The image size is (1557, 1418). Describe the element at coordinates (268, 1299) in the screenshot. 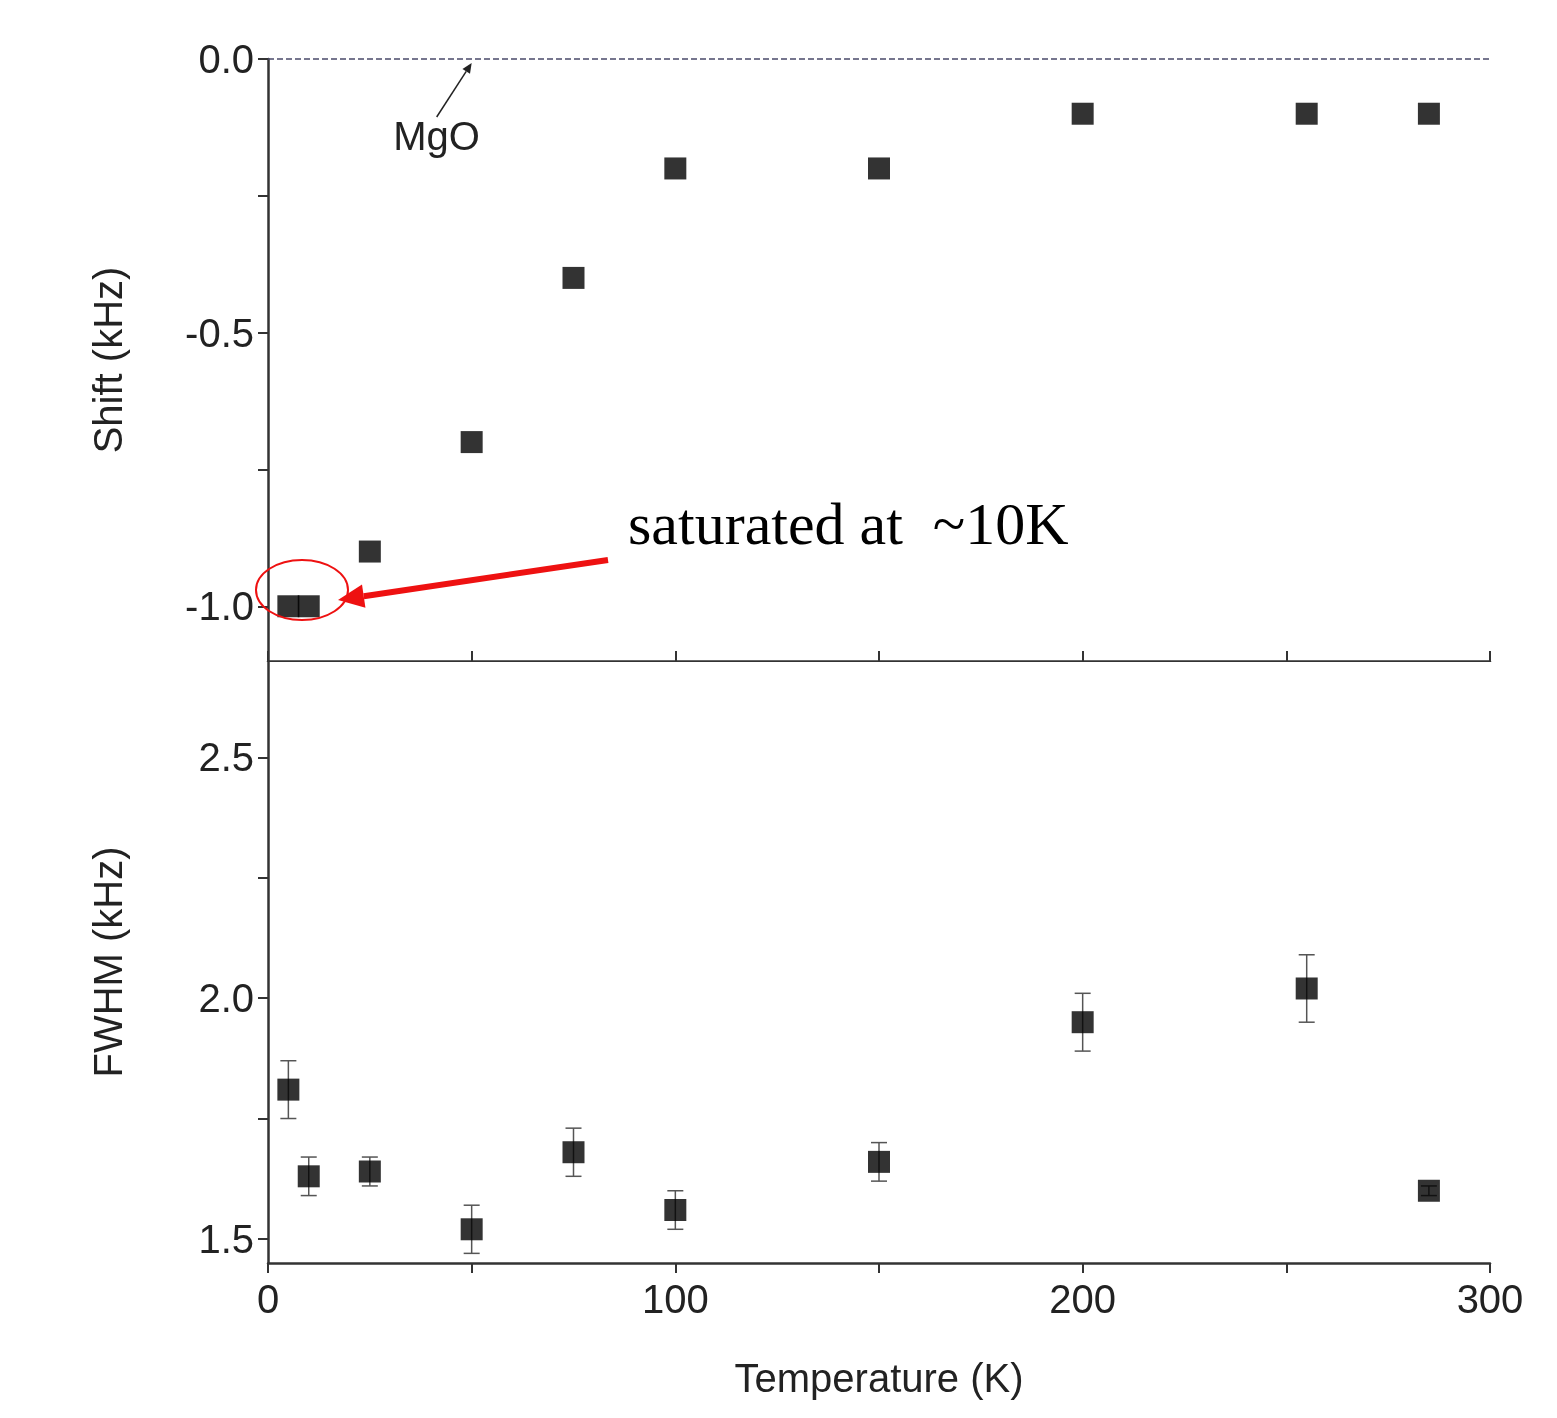

I see `x-tick-label: 0` at that location.